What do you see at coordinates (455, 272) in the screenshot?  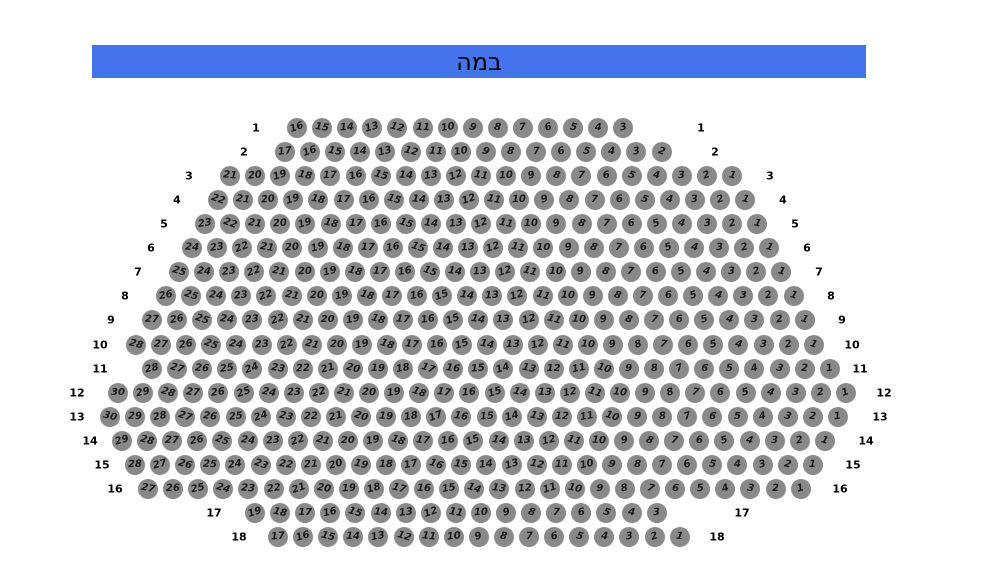 I see `seat: 14` at bounding box center [455, 272].